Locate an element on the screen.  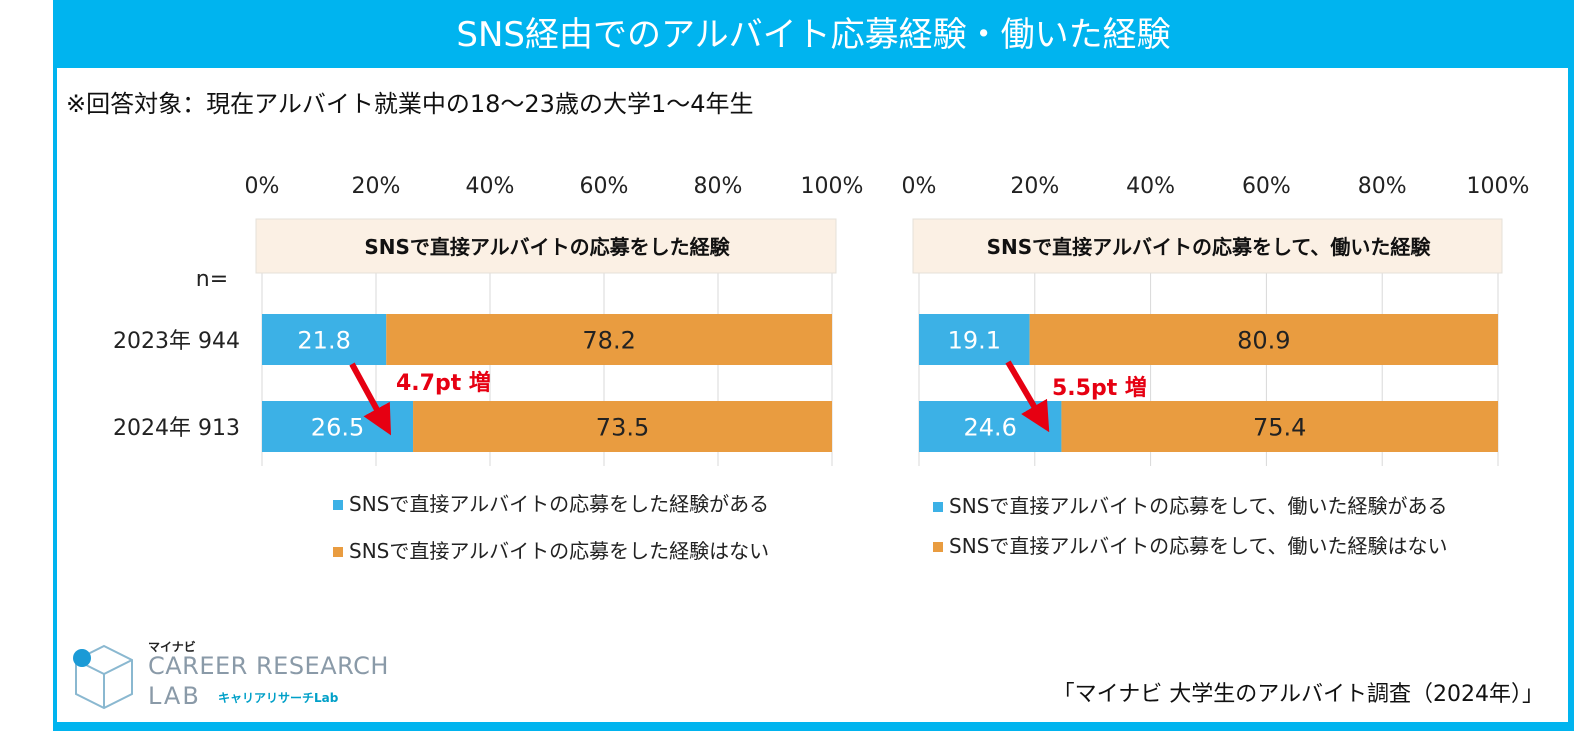
legend-label: SNSで直接アルバイトの応募をした経験はない is located at coordinates (559, 551).